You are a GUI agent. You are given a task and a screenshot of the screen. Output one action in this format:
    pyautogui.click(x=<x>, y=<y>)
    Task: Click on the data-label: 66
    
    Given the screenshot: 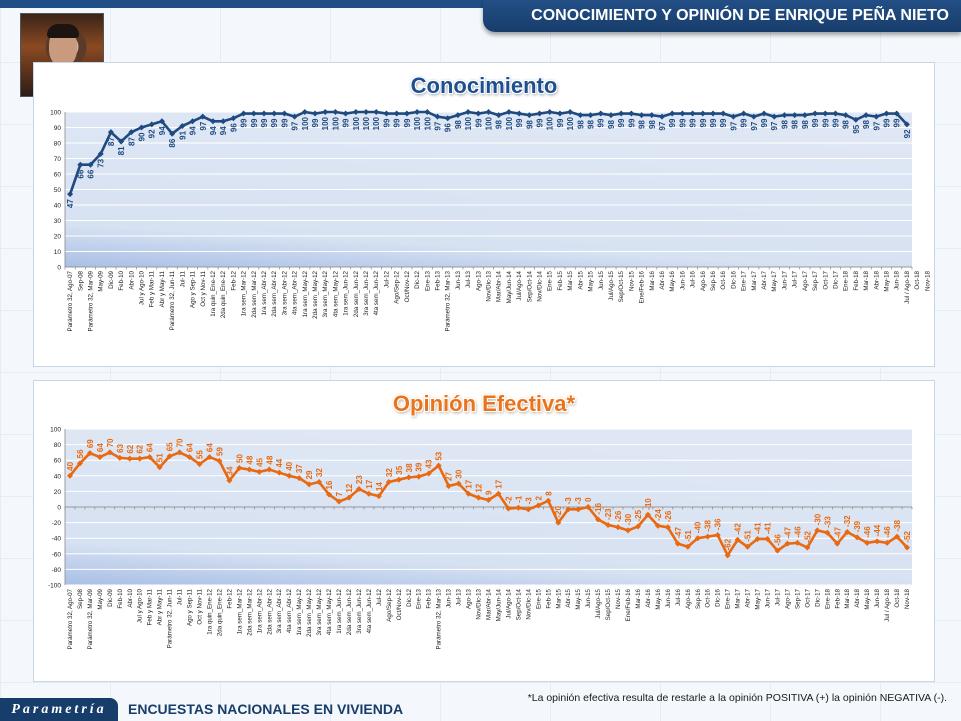 What is the action you would take?
    pyautogui.click(x=80, y=173)
    